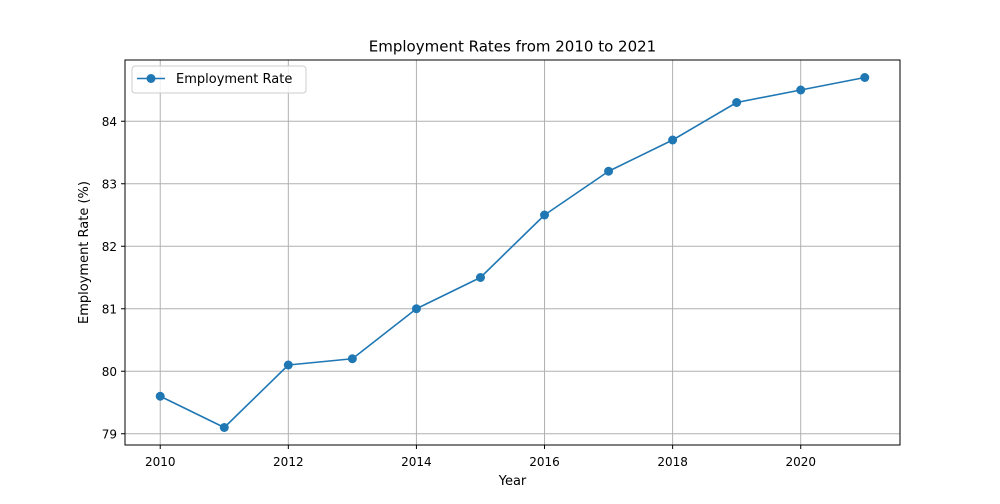 This screenshot has width=1000, height=504. I want to click on x-axis-label: Year, so click(512, 481).